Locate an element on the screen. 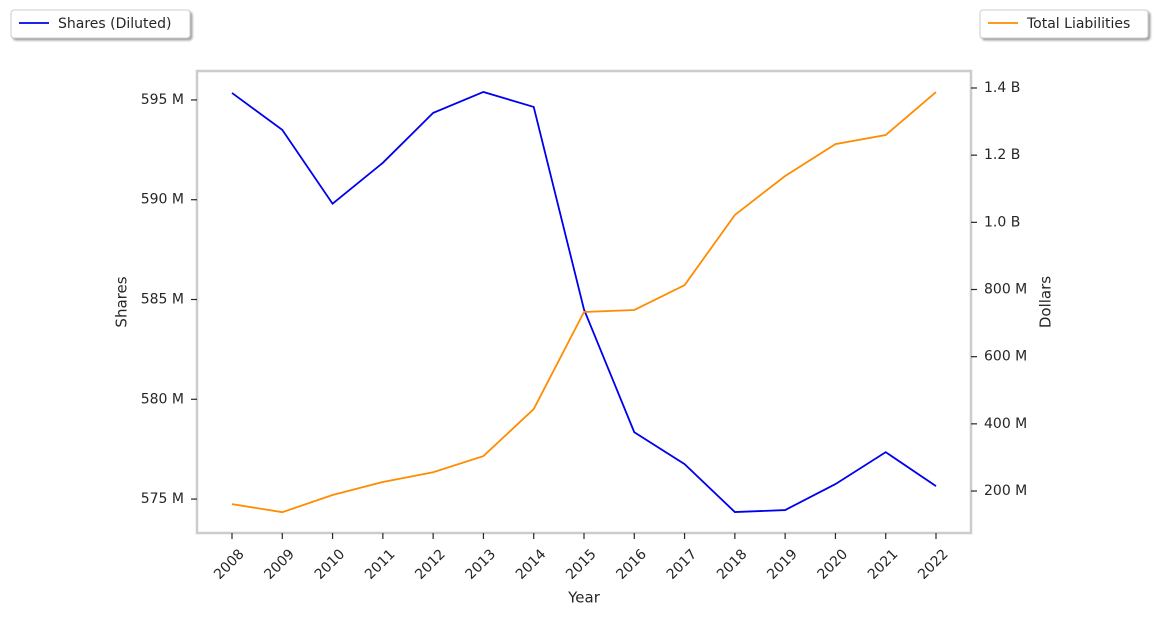 The width and height of the screenshot is (1157, 618). x-tick-label: 2021 is located at coordinates (883, 564).